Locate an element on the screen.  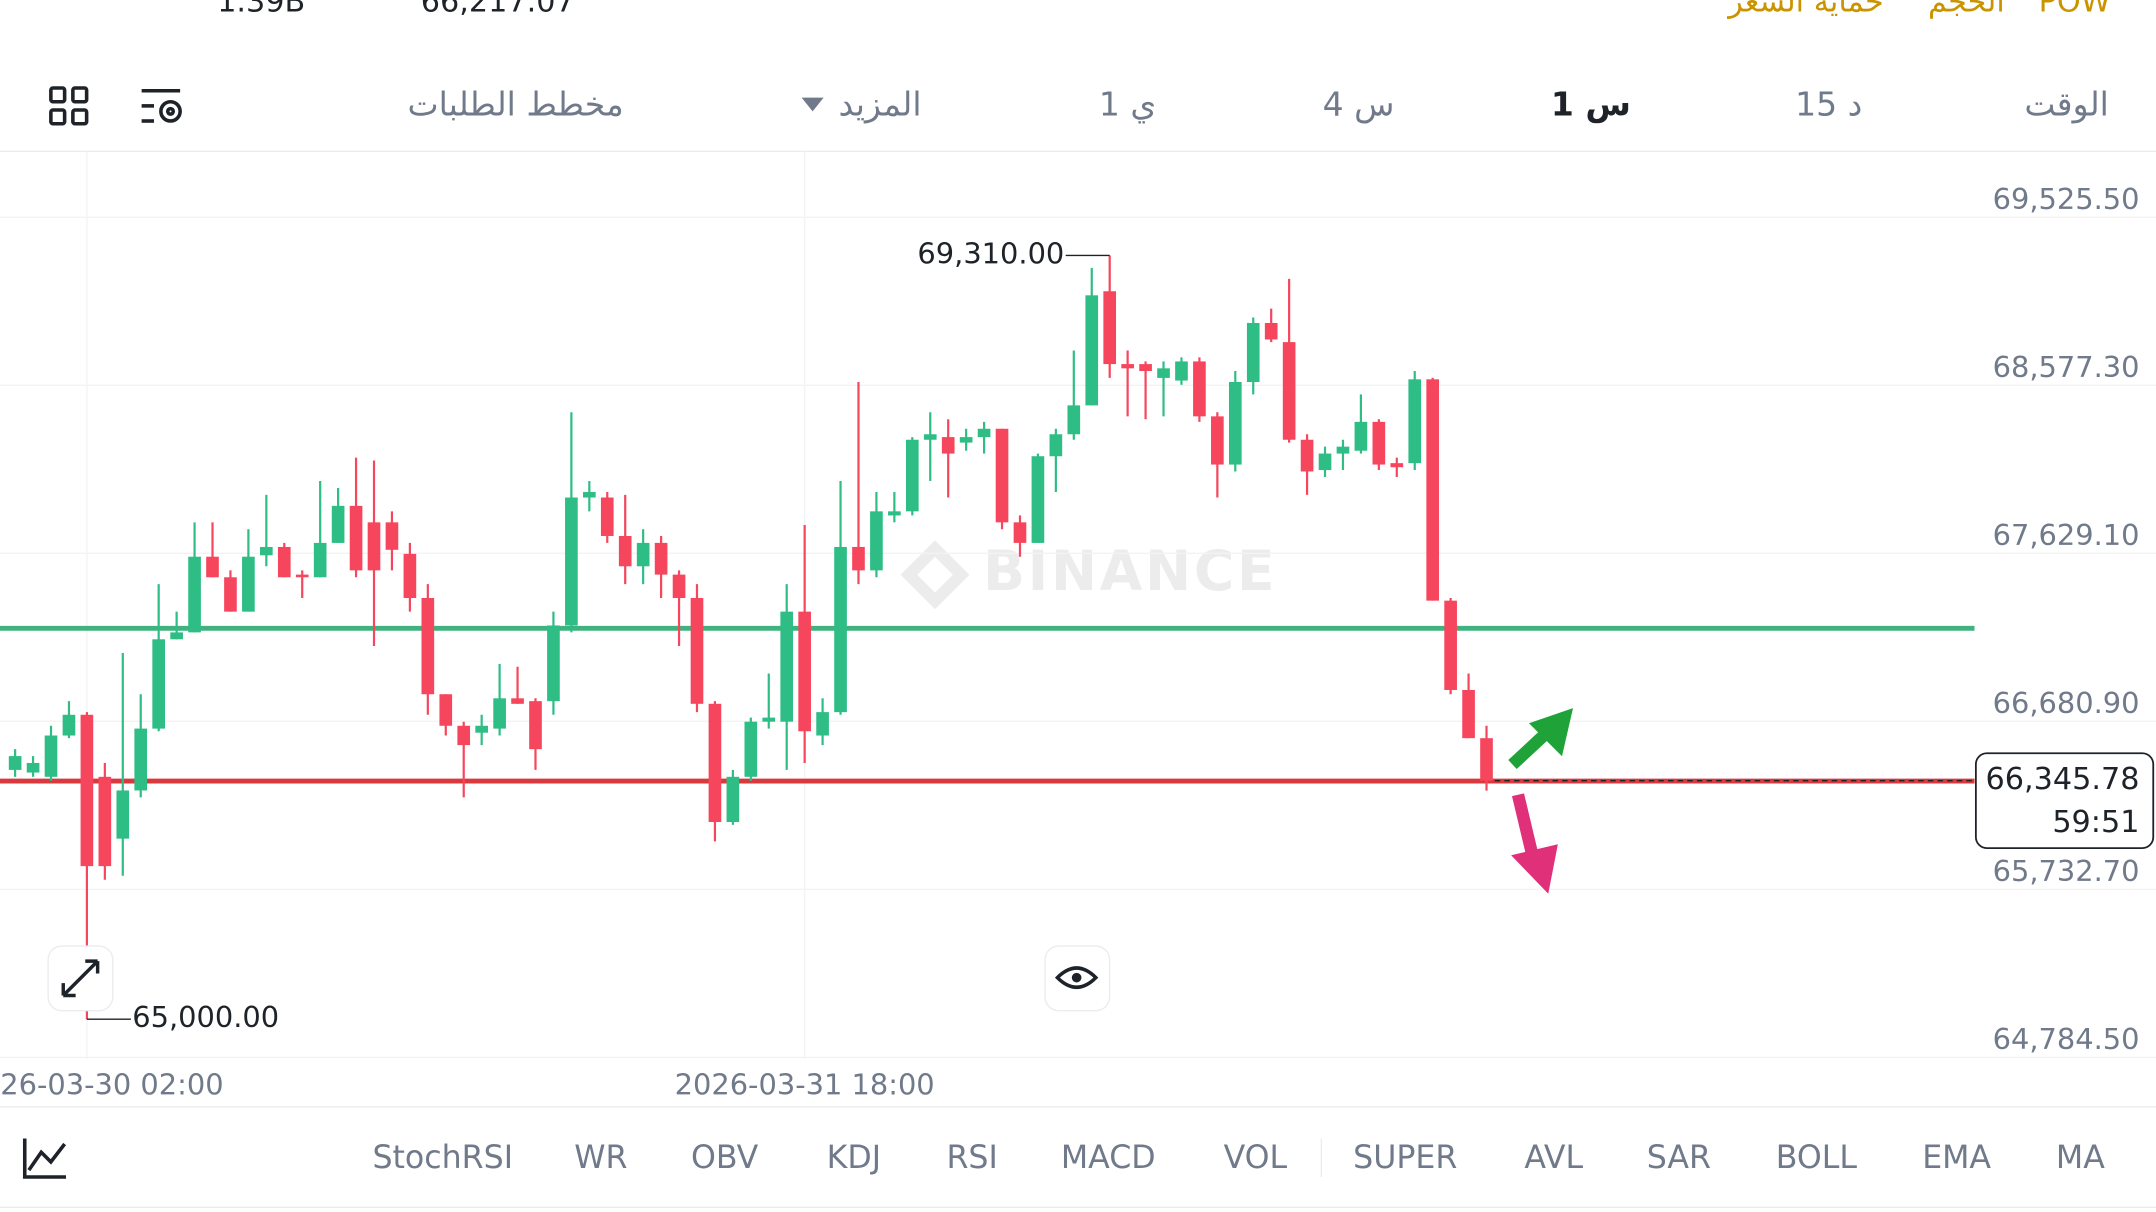
x-tick-label: 26-03-30 02:00 is located at coordinates (111, 1084).